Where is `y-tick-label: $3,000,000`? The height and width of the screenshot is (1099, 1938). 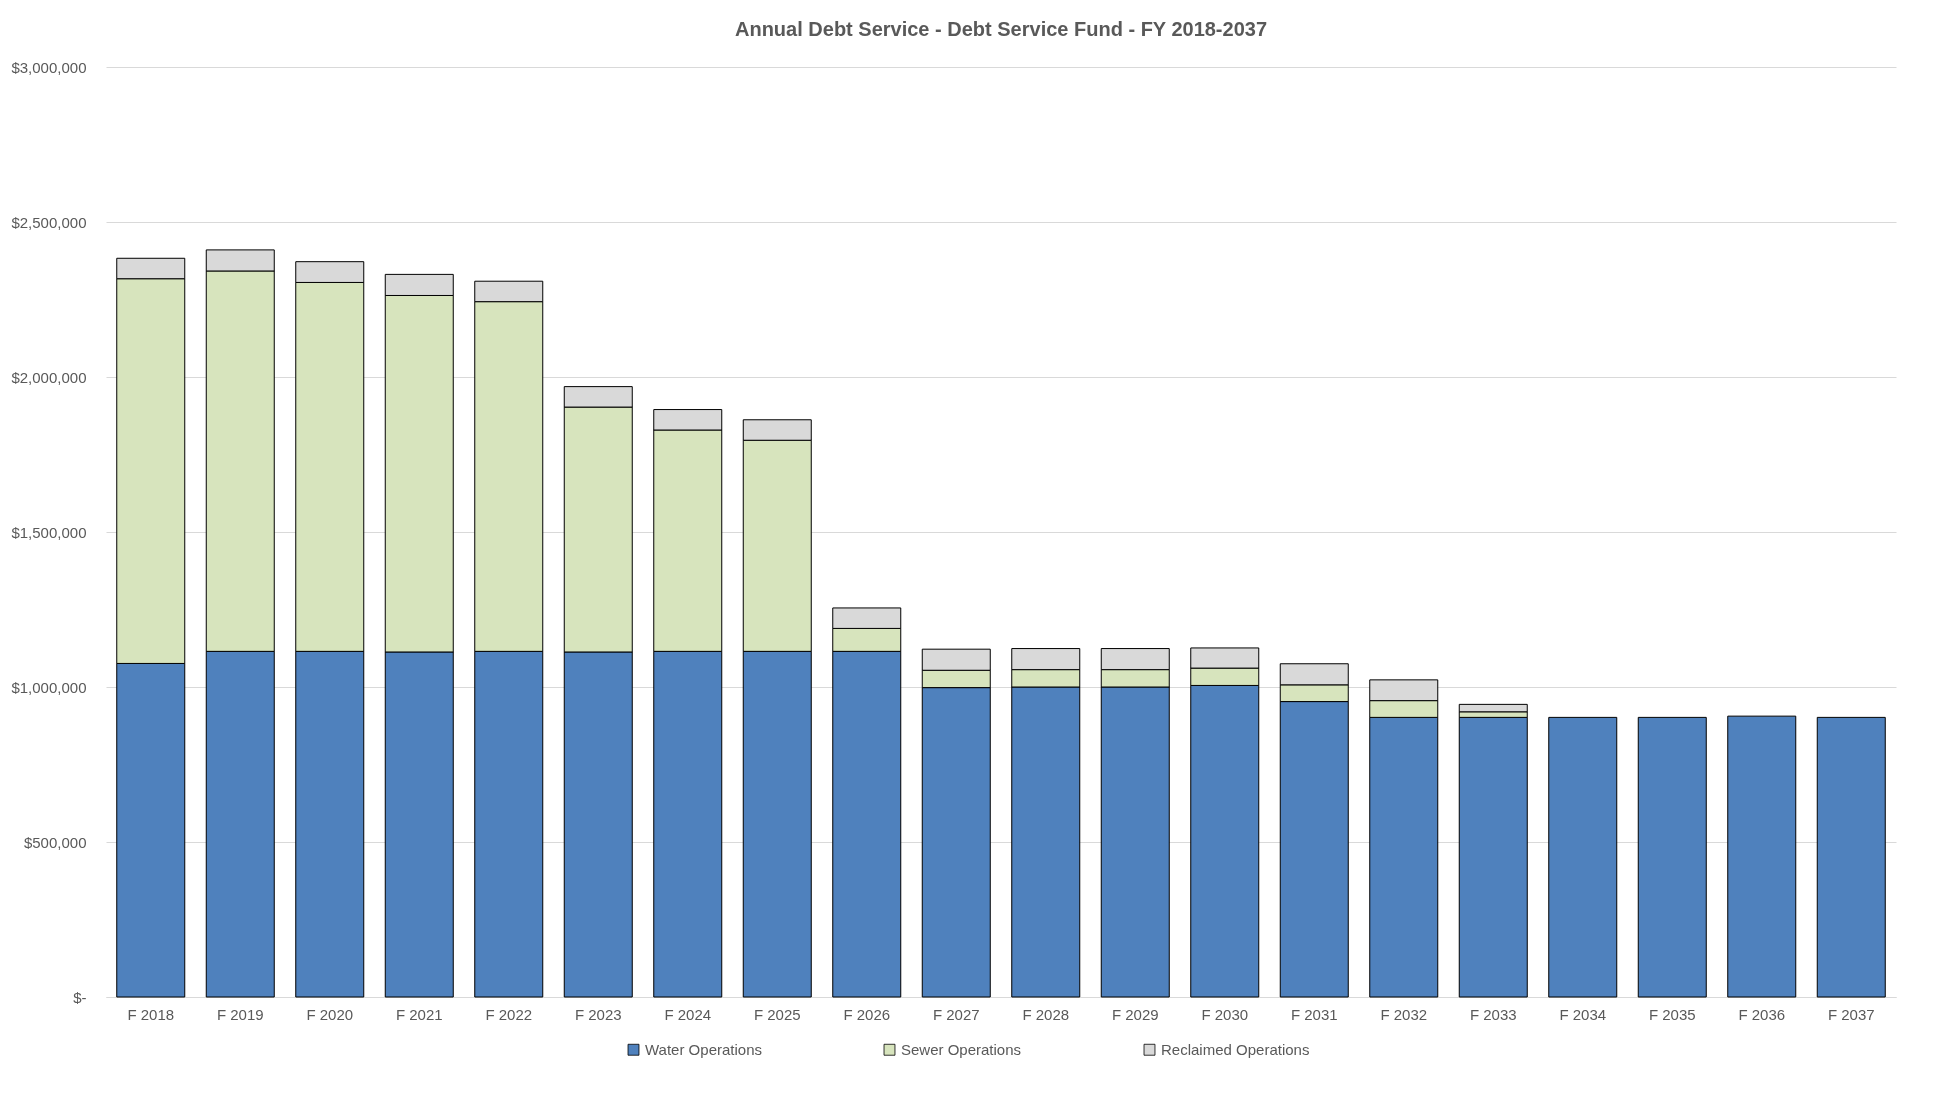 y-tick-label: $3,000,000 is located at coordinates (49, 67).